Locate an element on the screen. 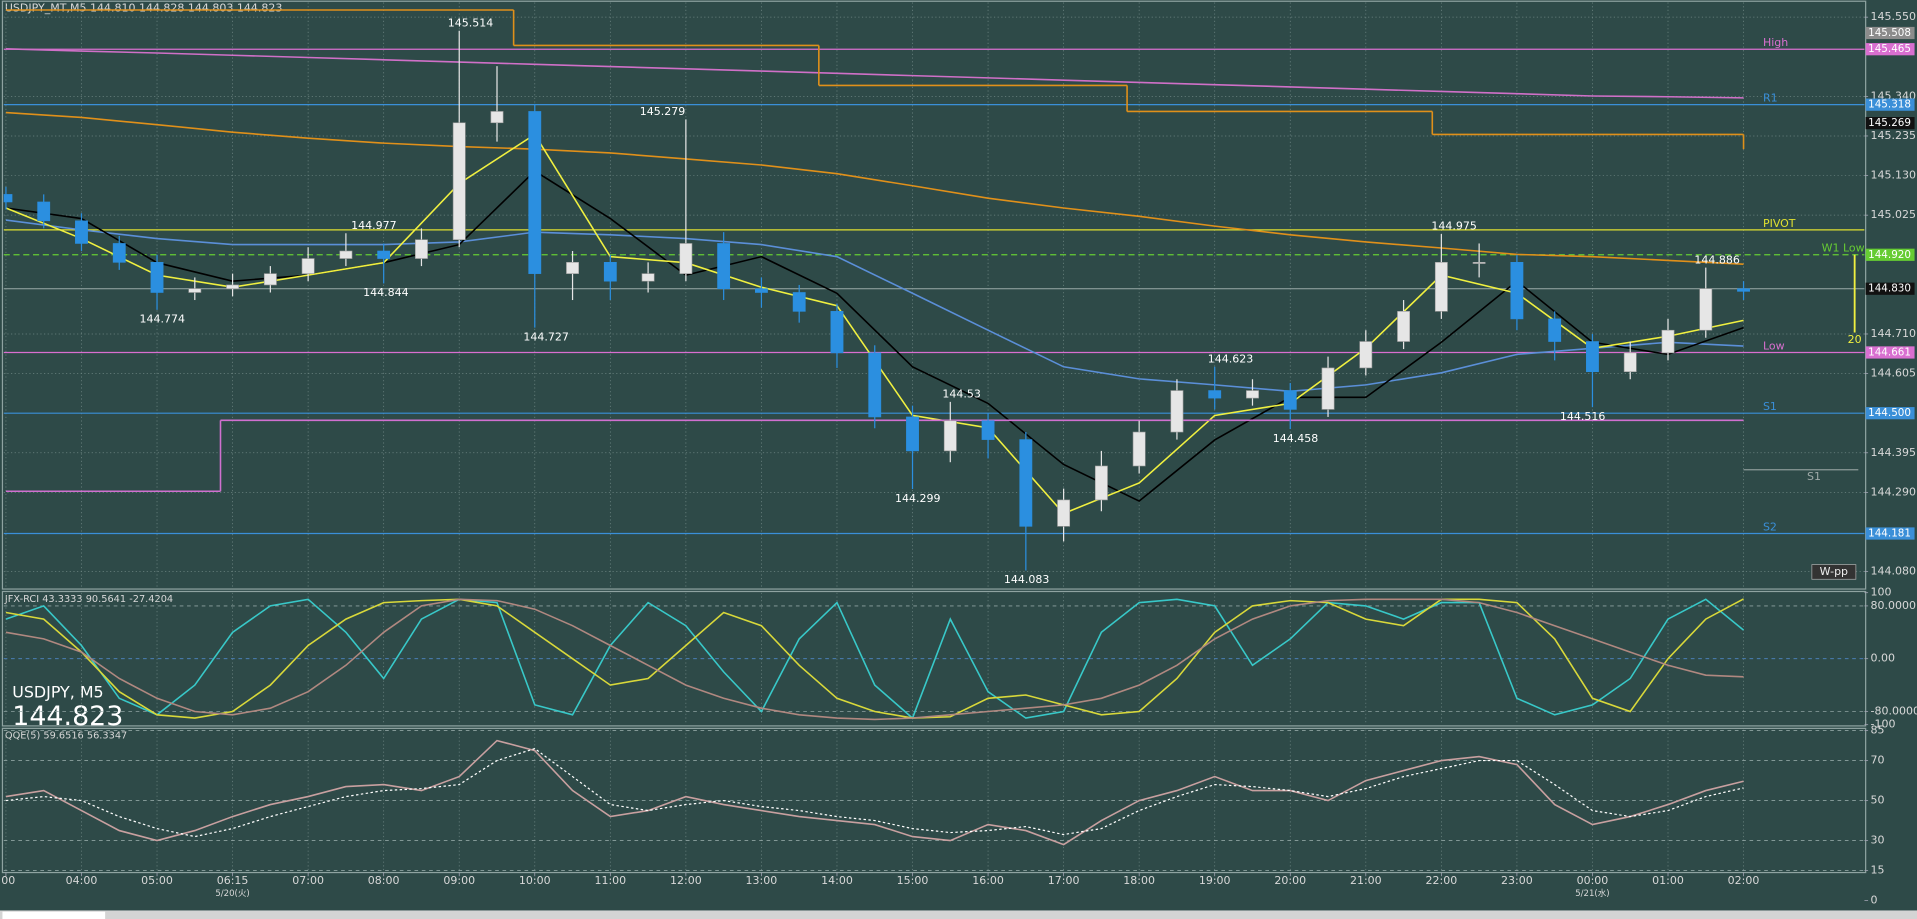  date-label: 5/20(火) is located at coordinates (232, 894).